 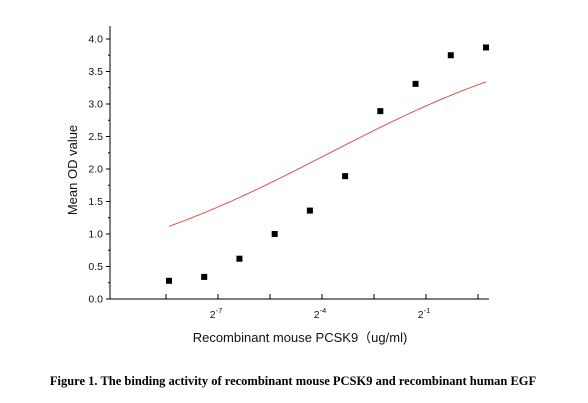 I want to click on x-tick-label: 2-7, so click(x=216, y=313).